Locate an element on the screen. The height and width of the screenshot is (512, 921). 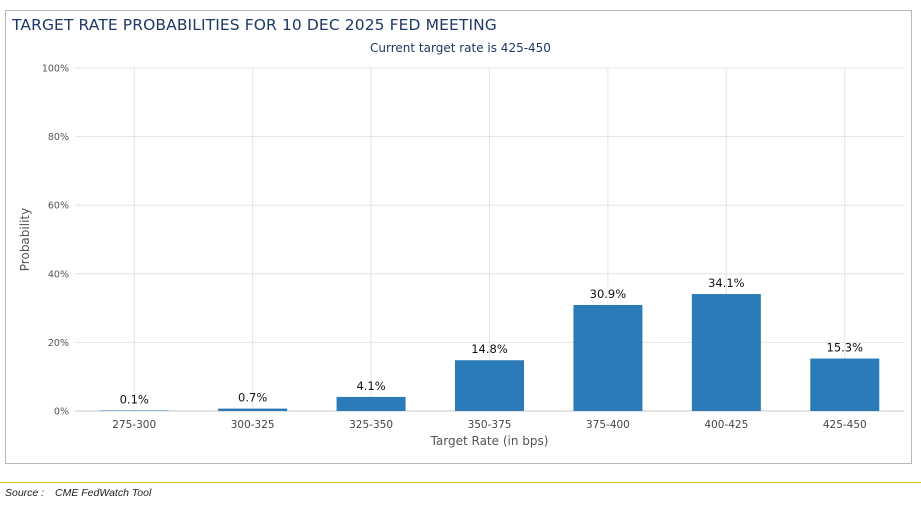
data-label: 14.8% is located at coordinates (489, 349).